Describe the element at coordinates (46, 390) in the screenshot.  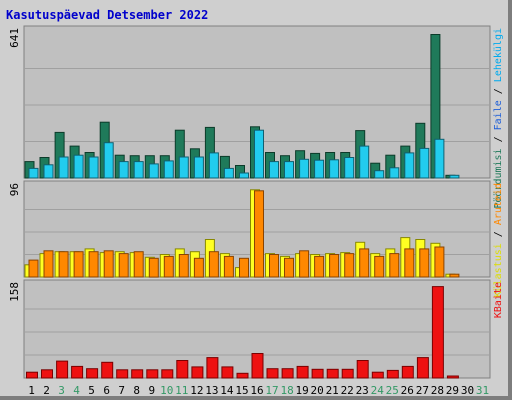
I see `x-tick-label: 2` at that location.